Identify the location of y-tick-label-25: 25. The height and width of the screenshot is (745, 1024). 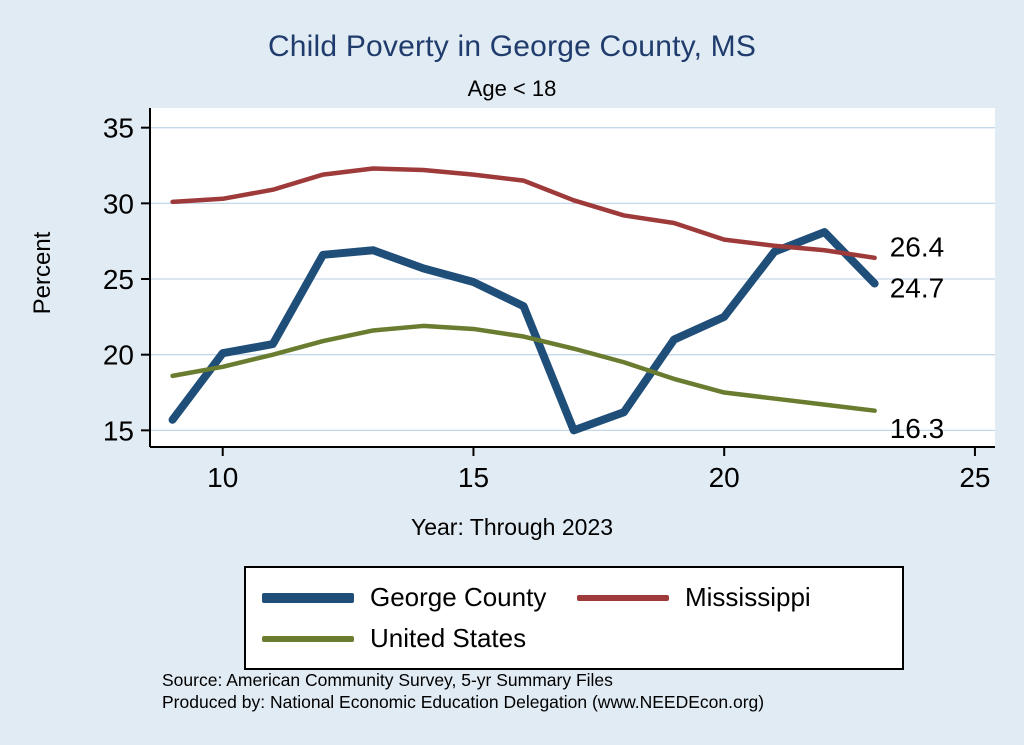
(118, 279).